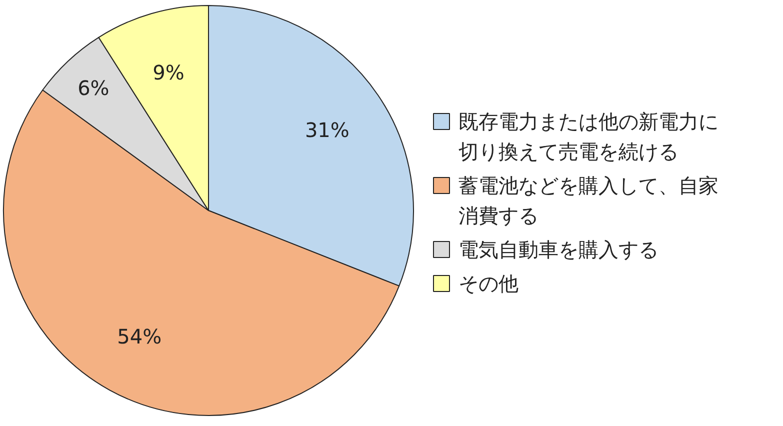 This screenshot has height=426, width=783. Describe the element at coordinates (588, 201) in the screenshot. I see `legend-label: 蓄電池などを購入して、自家消費する` at that location.